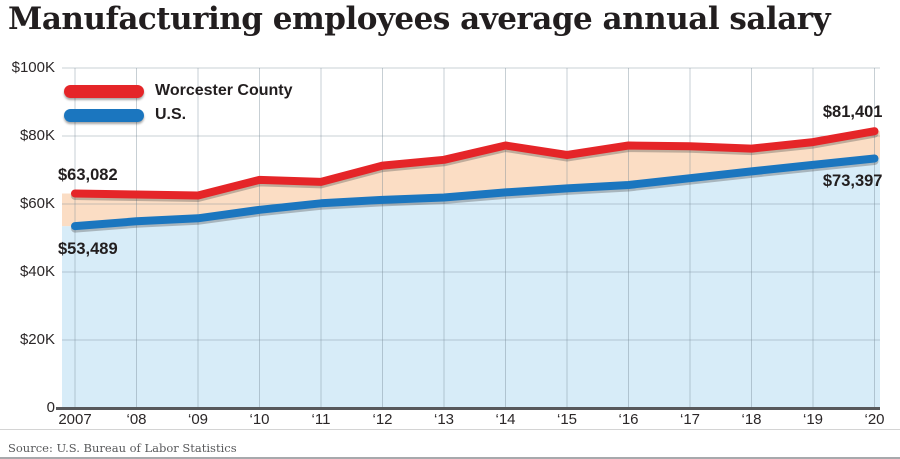 The width and height of the screenshot is (900, 459). Describe the element at coordinates (468, 408) in the screenshot. I see `x-axis-baseline` at that location.